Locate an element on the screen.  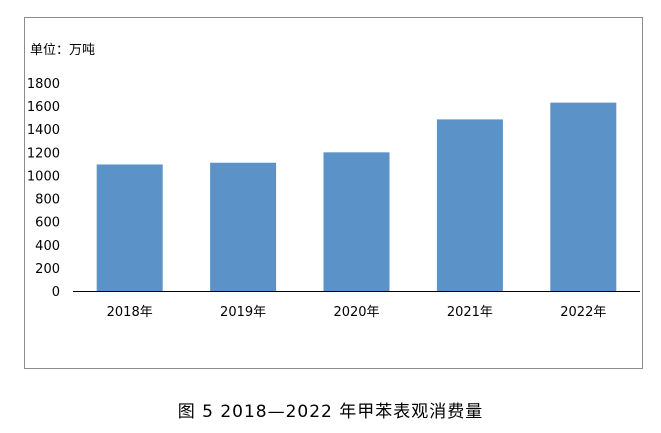
bar-2022年 is located at coordinates (583, 197).